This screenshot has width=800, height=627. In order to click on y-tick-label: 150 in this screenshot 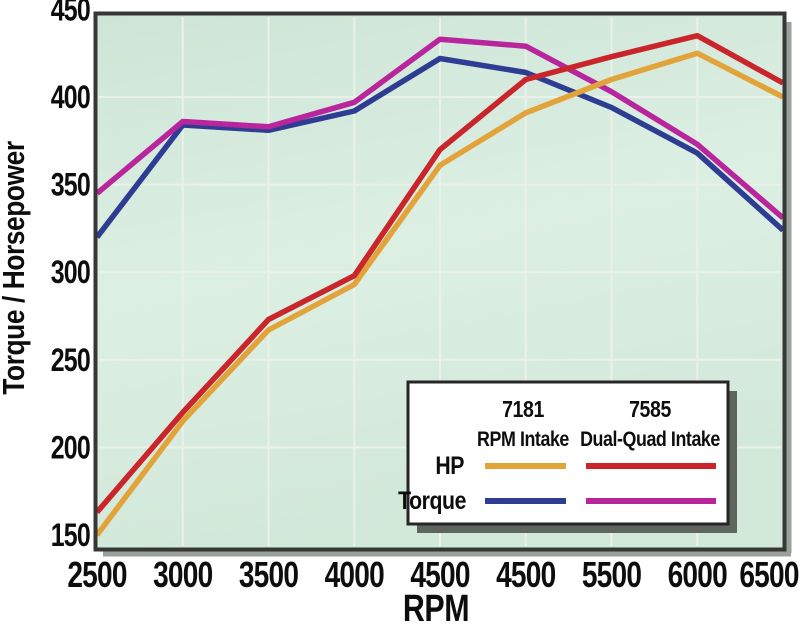, I will do `click(70, 536)`.